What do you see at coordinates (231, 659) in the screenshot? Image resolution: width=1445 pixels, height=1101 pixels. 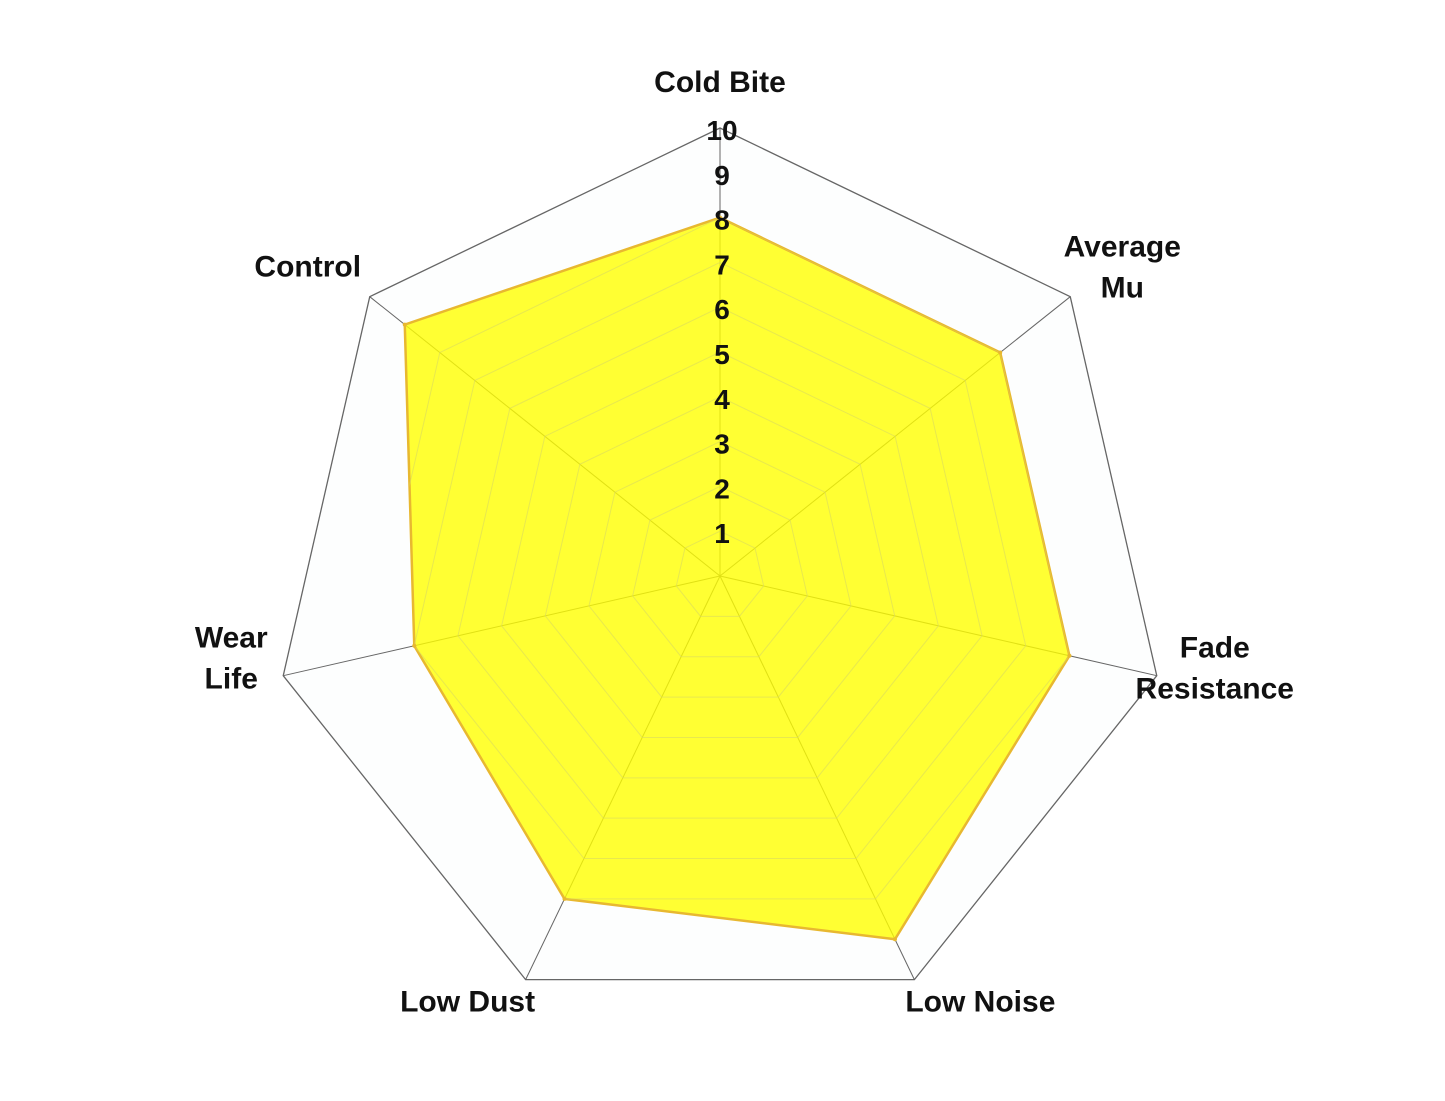 I see `axis-label-5: Wear Life` at bounding box center [231, 659].